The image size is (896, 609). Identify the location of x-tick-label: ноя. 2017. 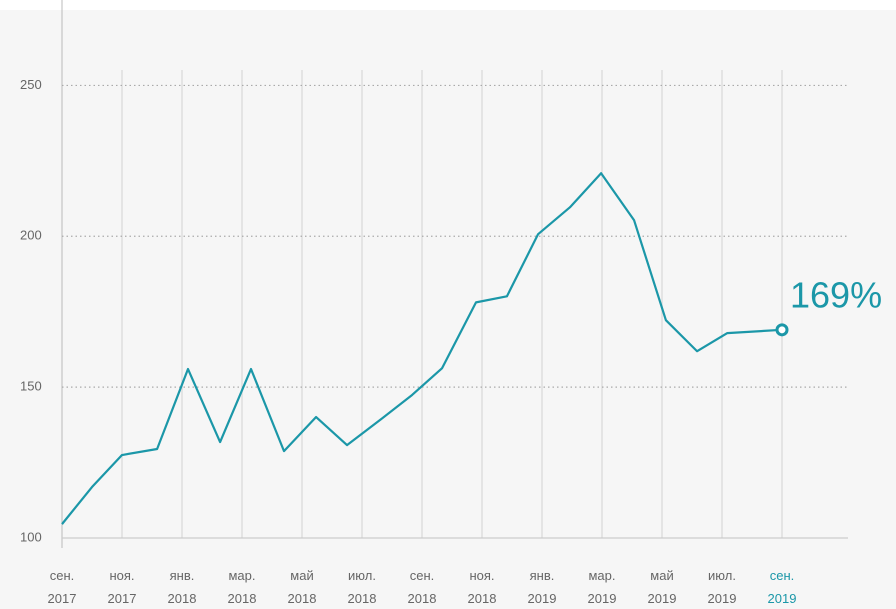
(122, 587).